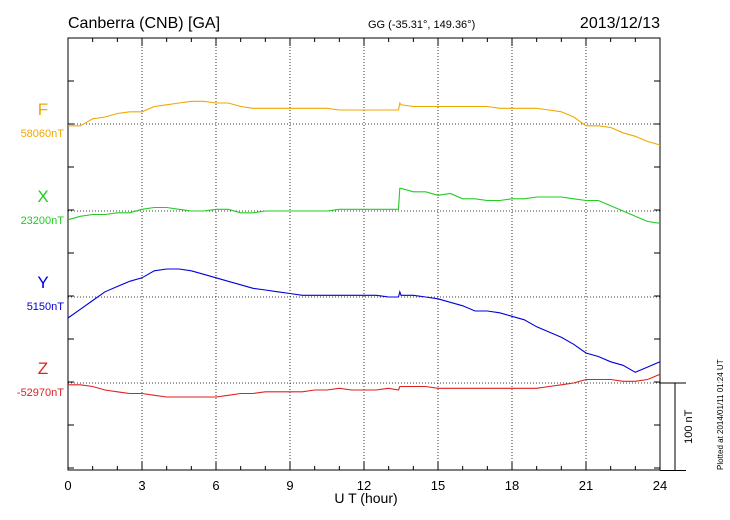 The width and height of the screenshot is (730, 520). Describe the element at coordinates (42, 196) in the screenshot. I see `series-name-x: X` at that location.